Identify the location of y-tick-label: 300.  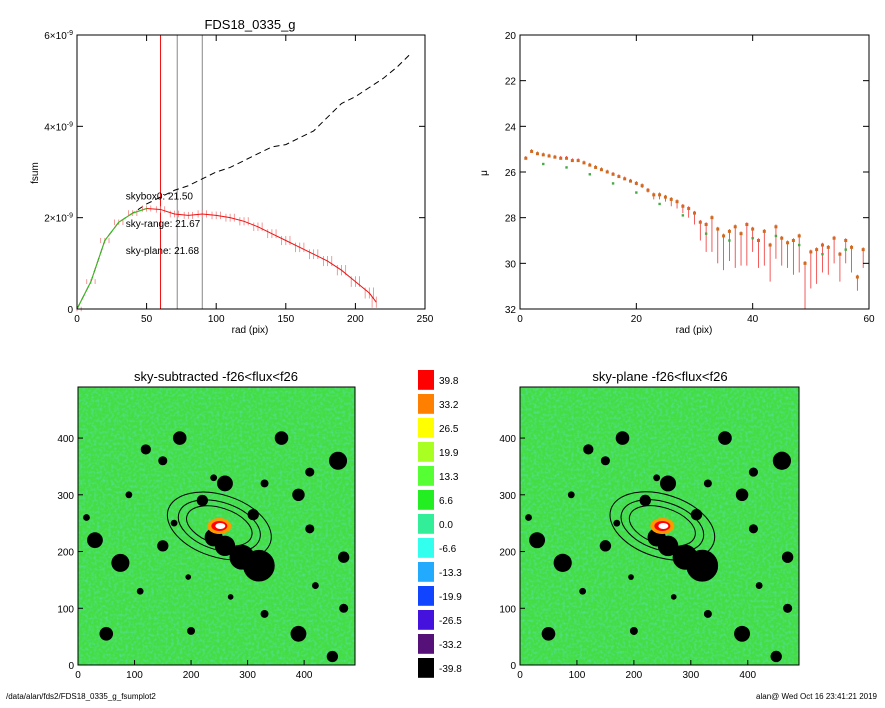
(507, 496).